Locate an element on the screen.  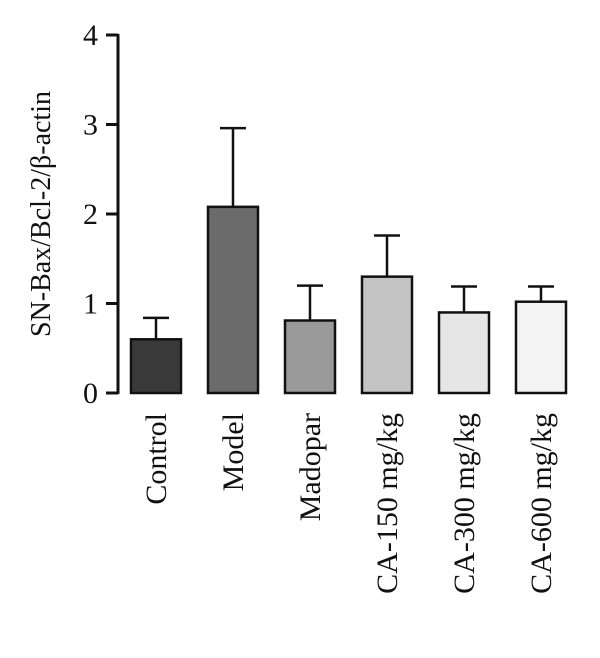
y-axis: 0 1 2 3 4 is located at coordinates (101, 214).